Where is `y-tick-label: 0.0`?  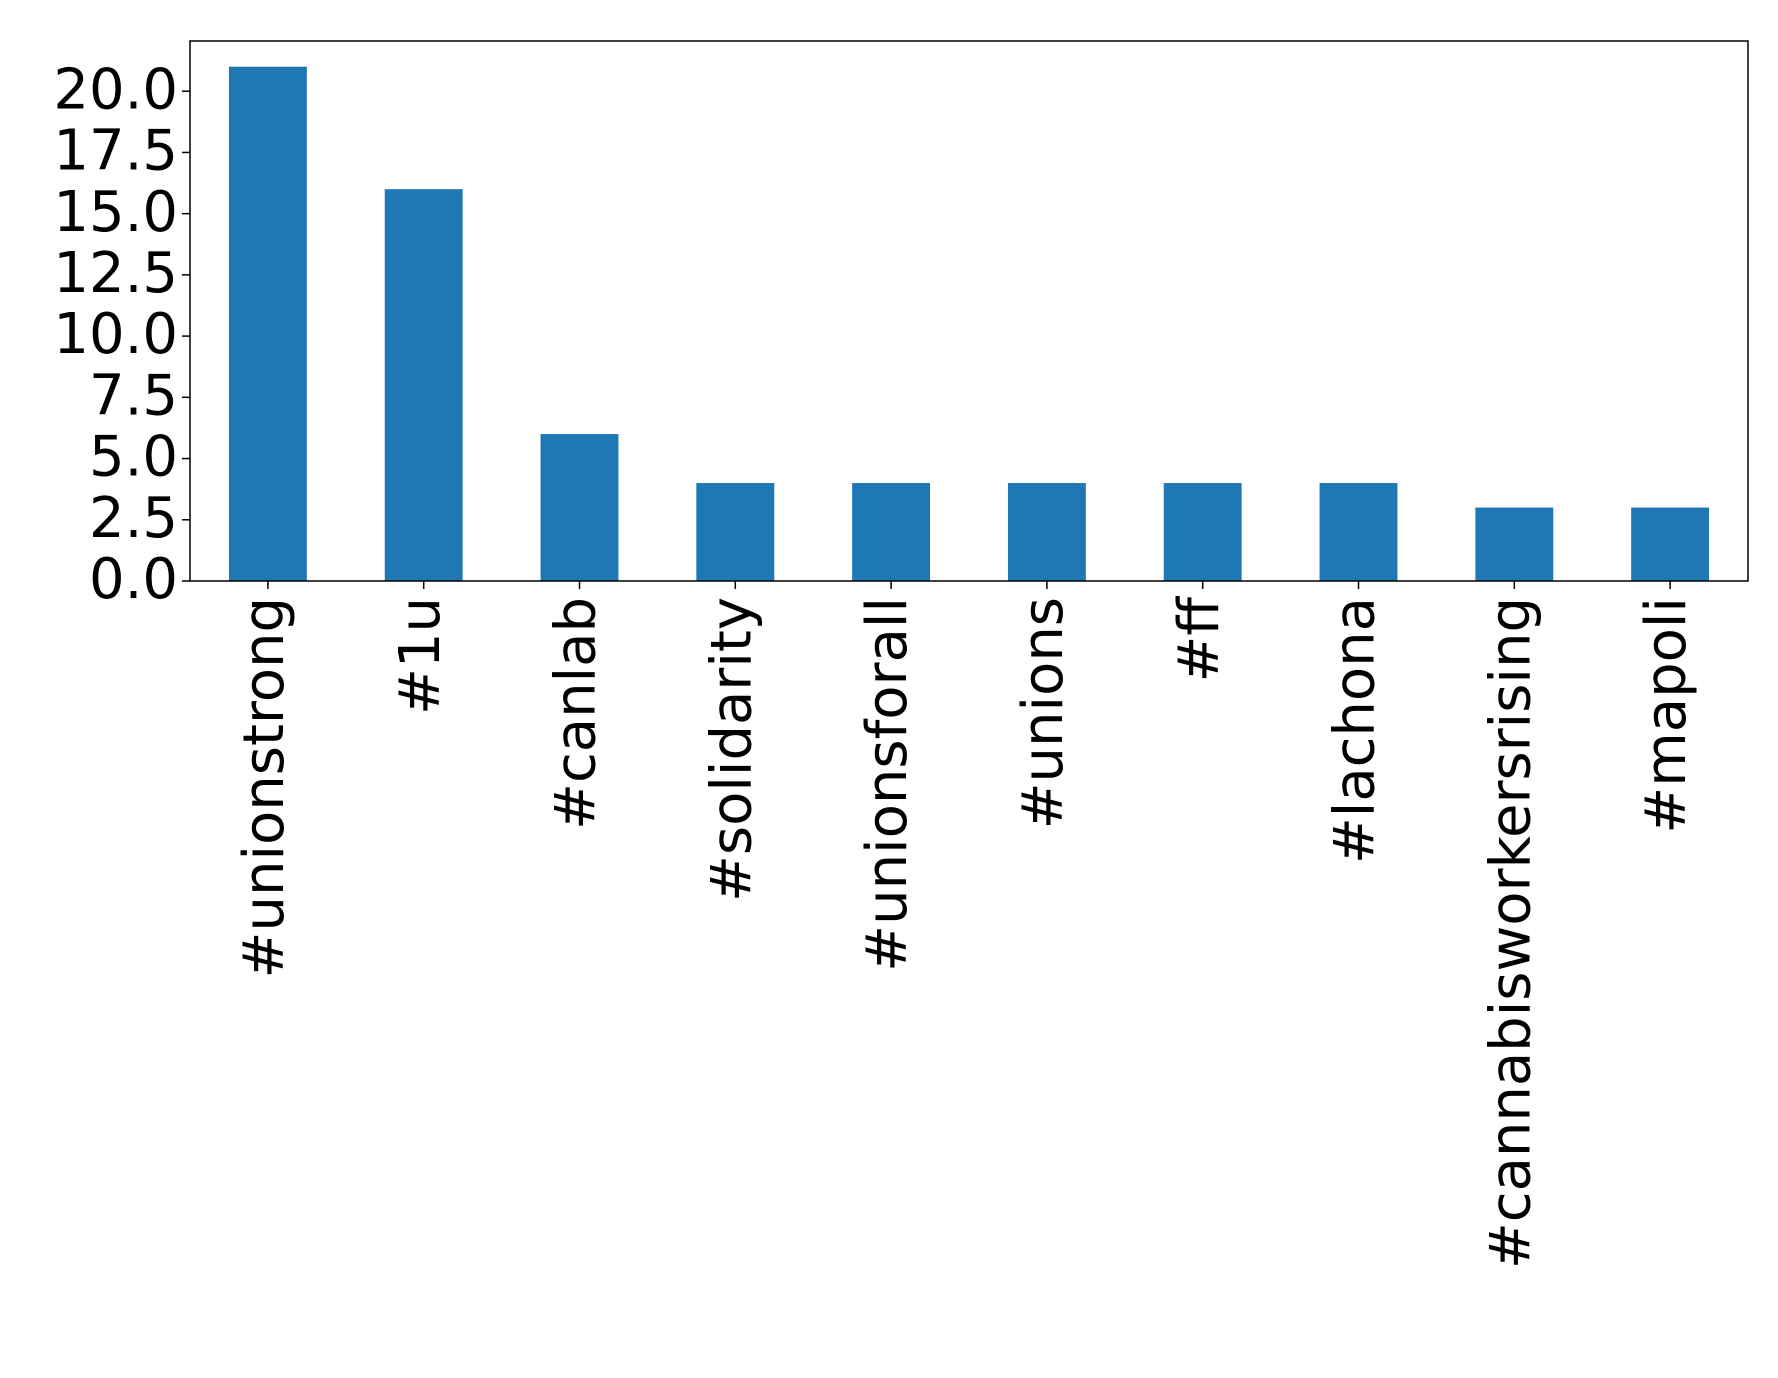
y-tick-label: 0.0 is located at coordinates (133, 579).